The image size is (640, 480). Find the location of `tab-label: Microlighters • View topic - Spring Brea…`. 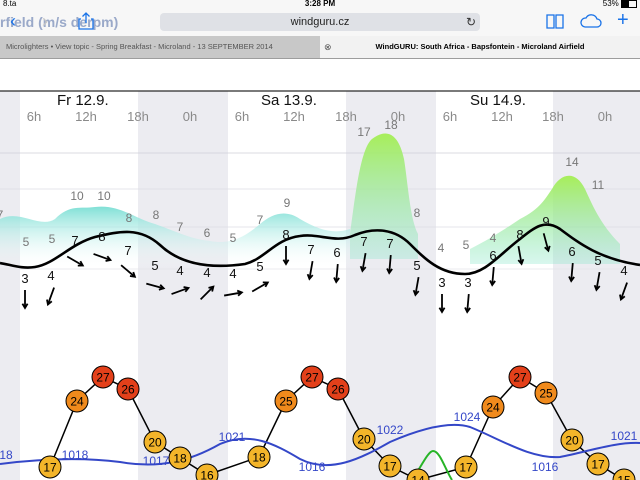

tab-label: Microlighters • View topic - Spring Brea… is located at coordinates (139, 46).